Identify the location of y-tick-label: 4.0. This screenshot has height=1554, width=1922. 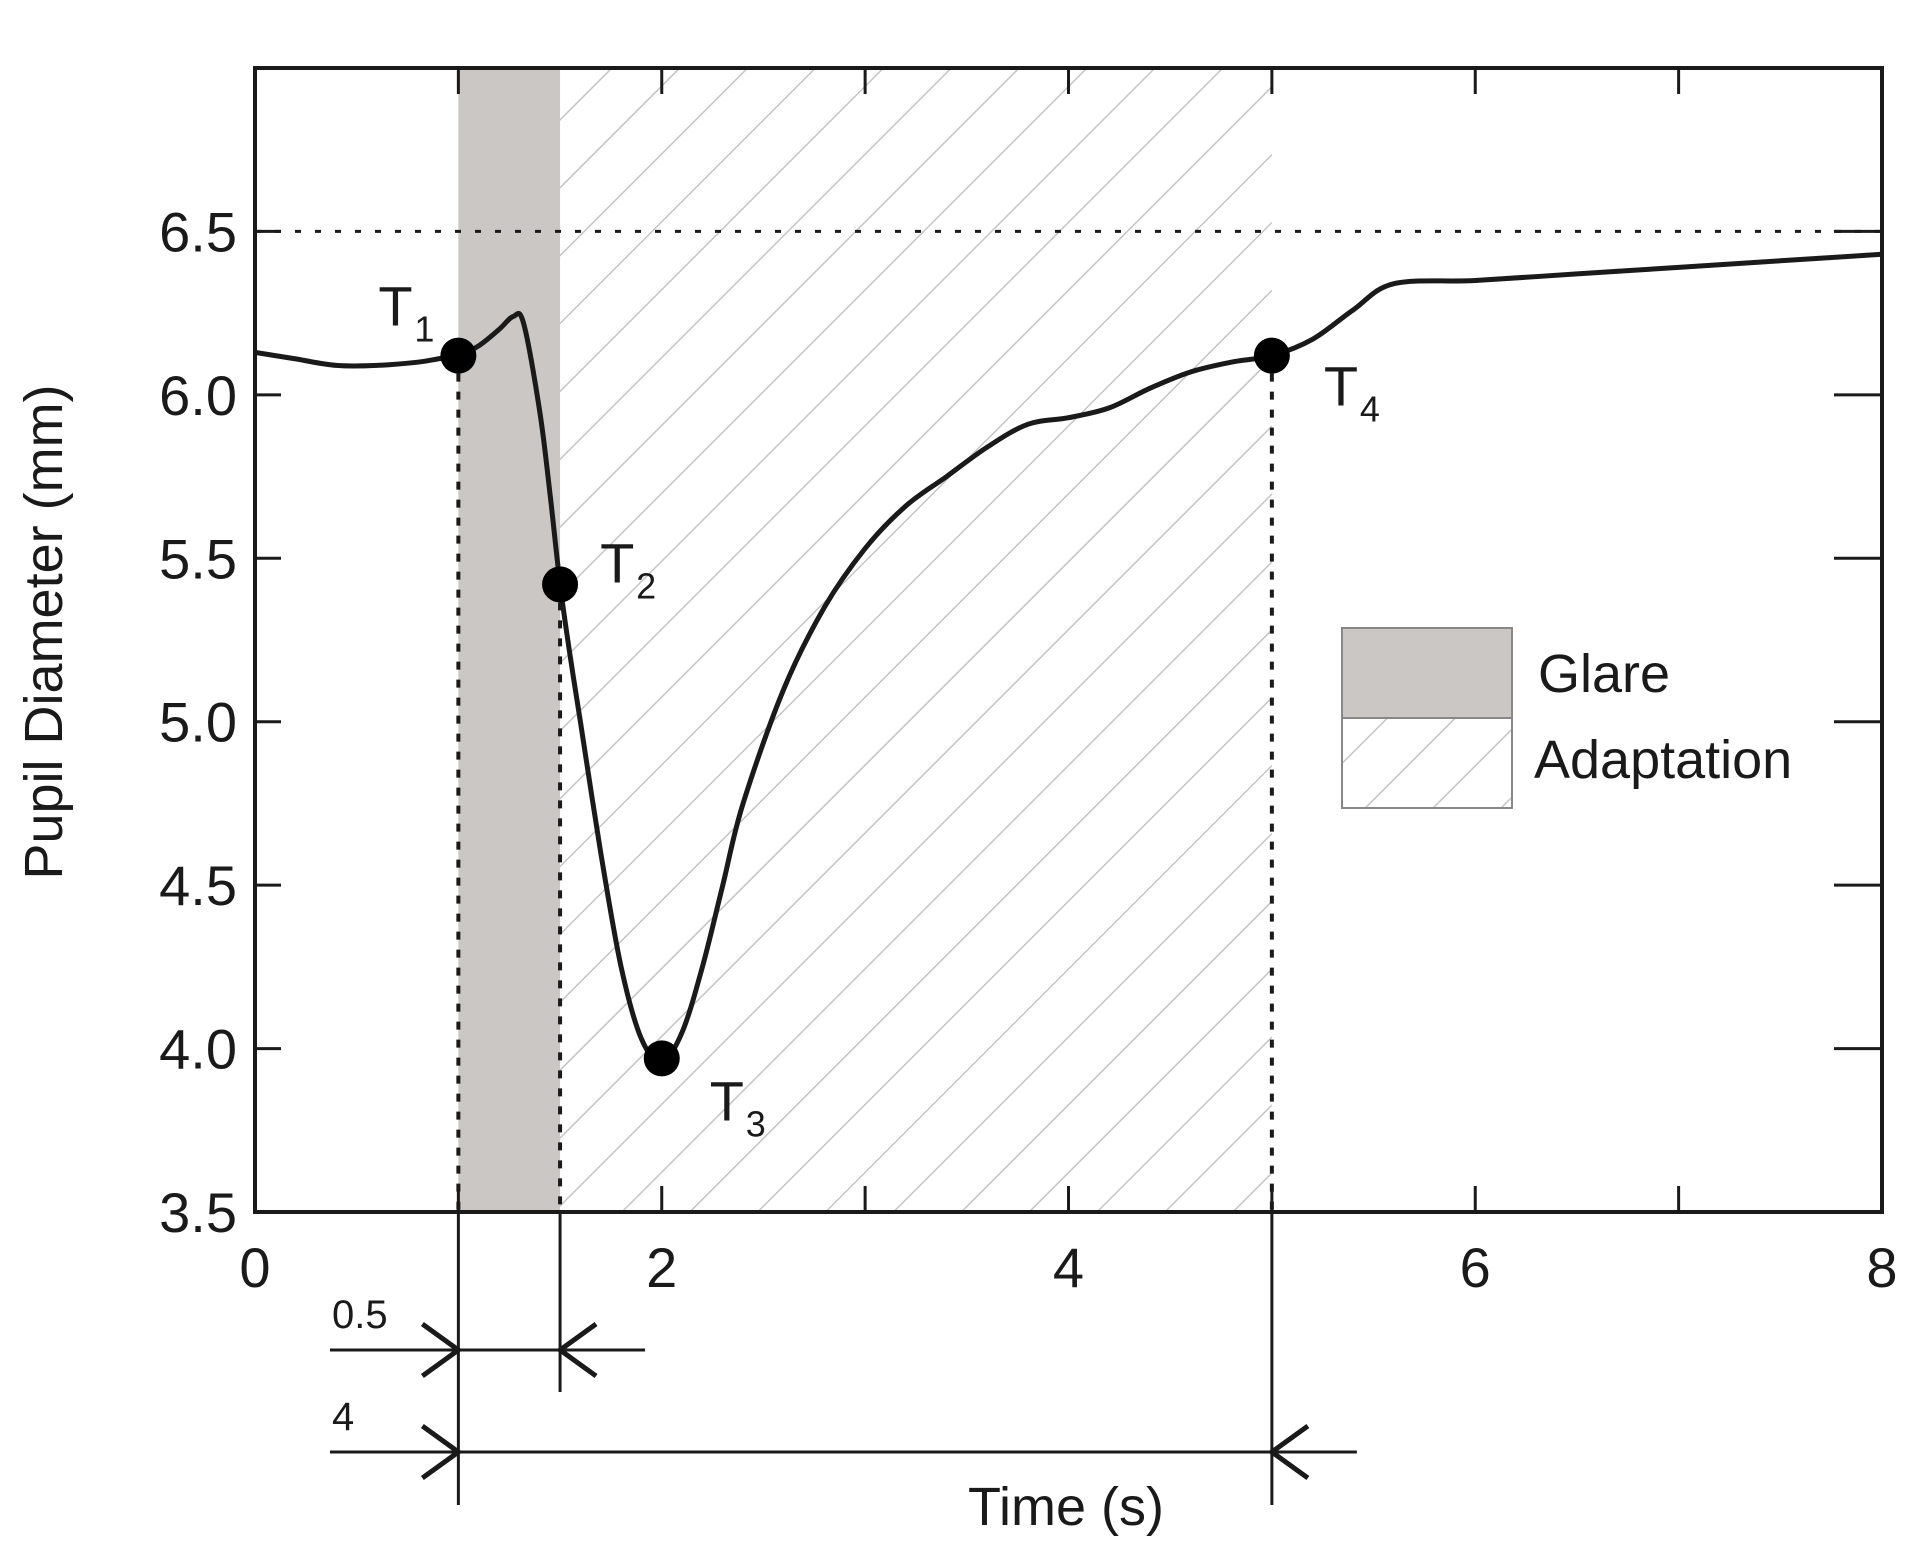
(198, 1049).